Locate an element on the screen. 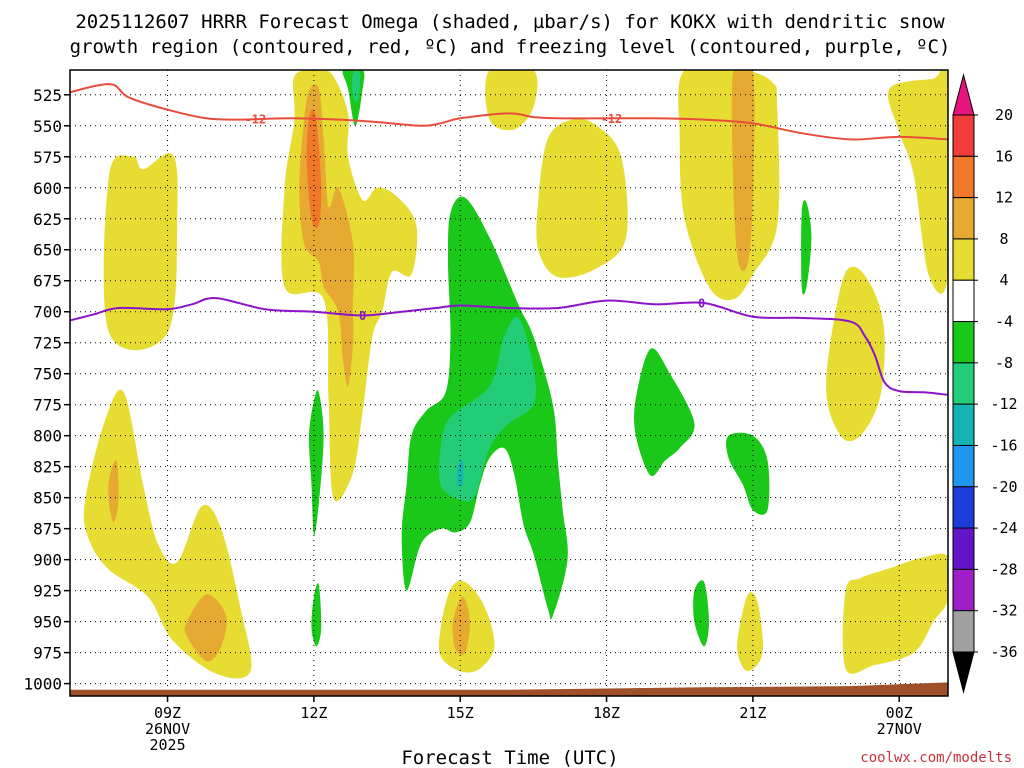  y-tick-label: 525 is located at coordinates (47, 95).